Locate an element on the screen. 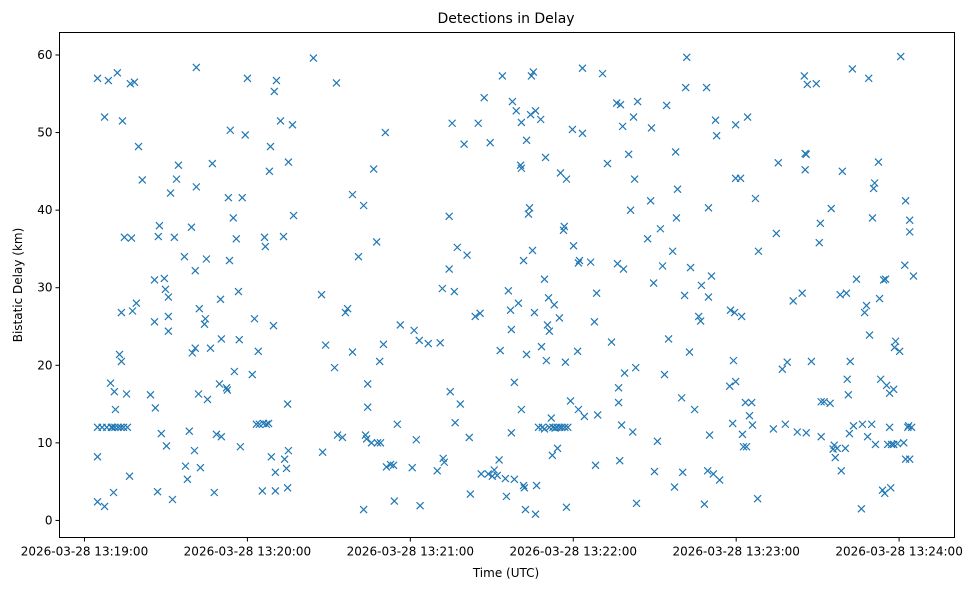 The width and height of the screenshot is (979, 594). y-axis-label: Bistatic Delay (km) is located at coordinates (18, 285).